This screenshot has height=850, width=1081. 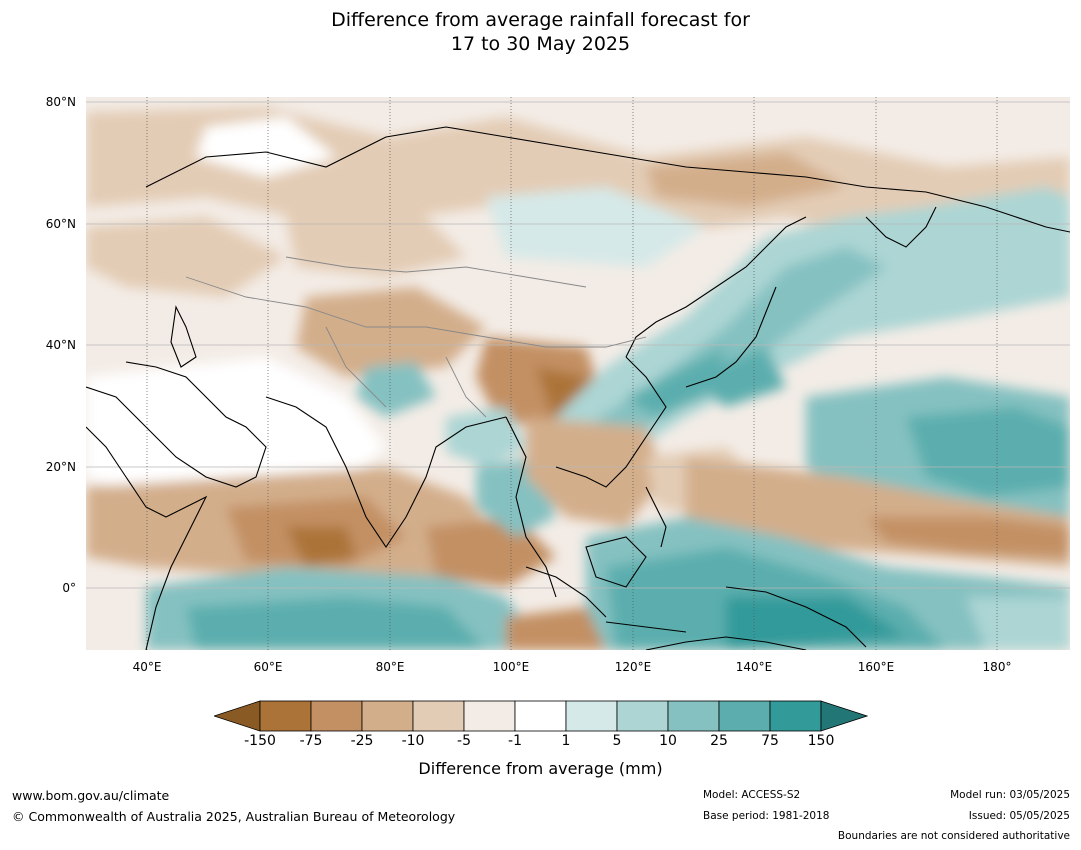 I want to click on colorbar-tick-label: 10, so click(x=668, y=741).